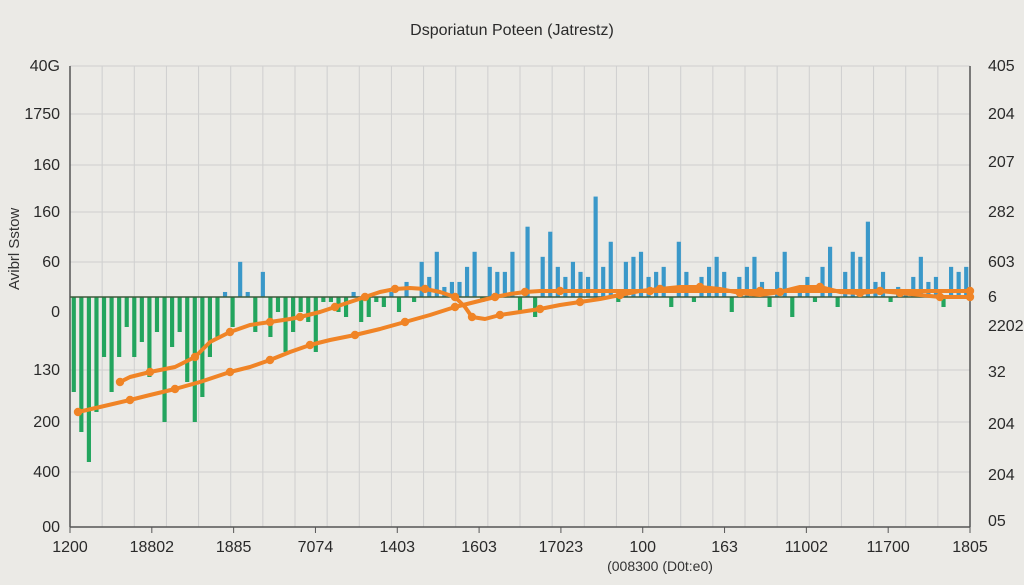 Image resolution: width=1024 pixels, height=585 pixels. Describe the element at coordinates (997, 521) in the screenshot. I see `y-right-tick-label: 05` at that location.